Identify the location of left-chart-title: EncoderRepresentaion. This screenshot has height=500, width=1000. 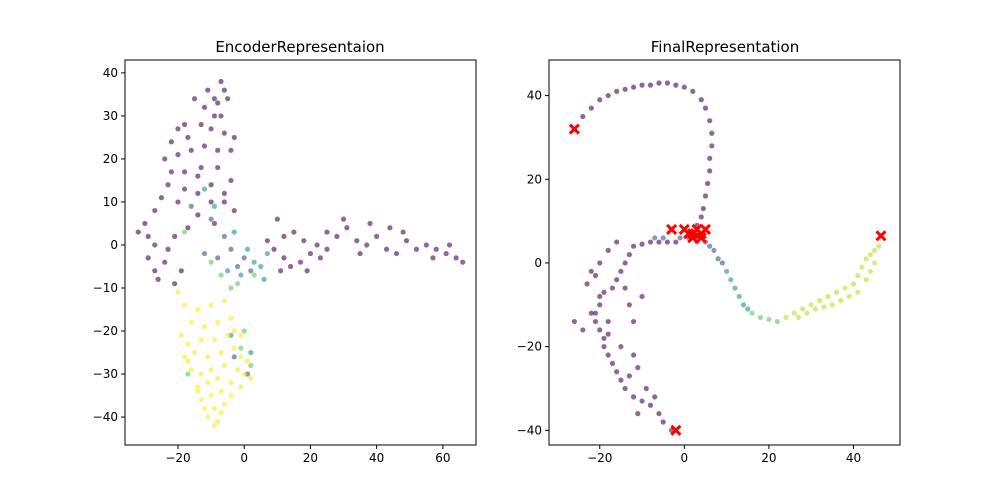
(299, 47).